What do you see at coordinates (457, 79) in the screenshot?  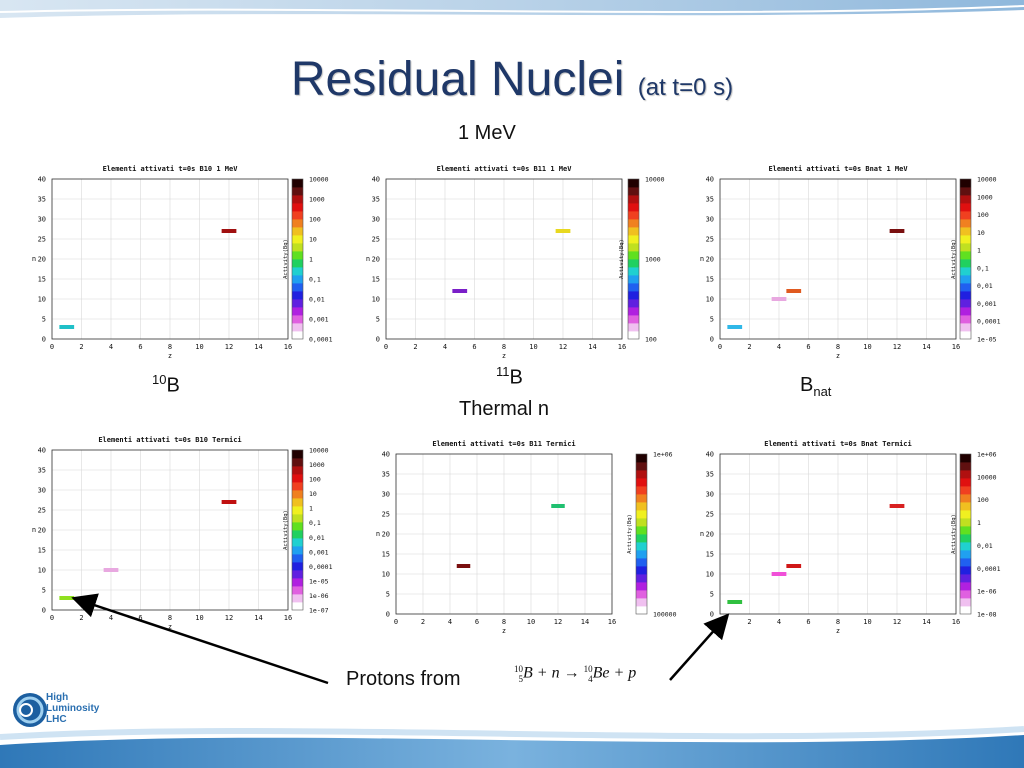 I see `title-main: Residual Nuclei` at bounding box center [457, 79].